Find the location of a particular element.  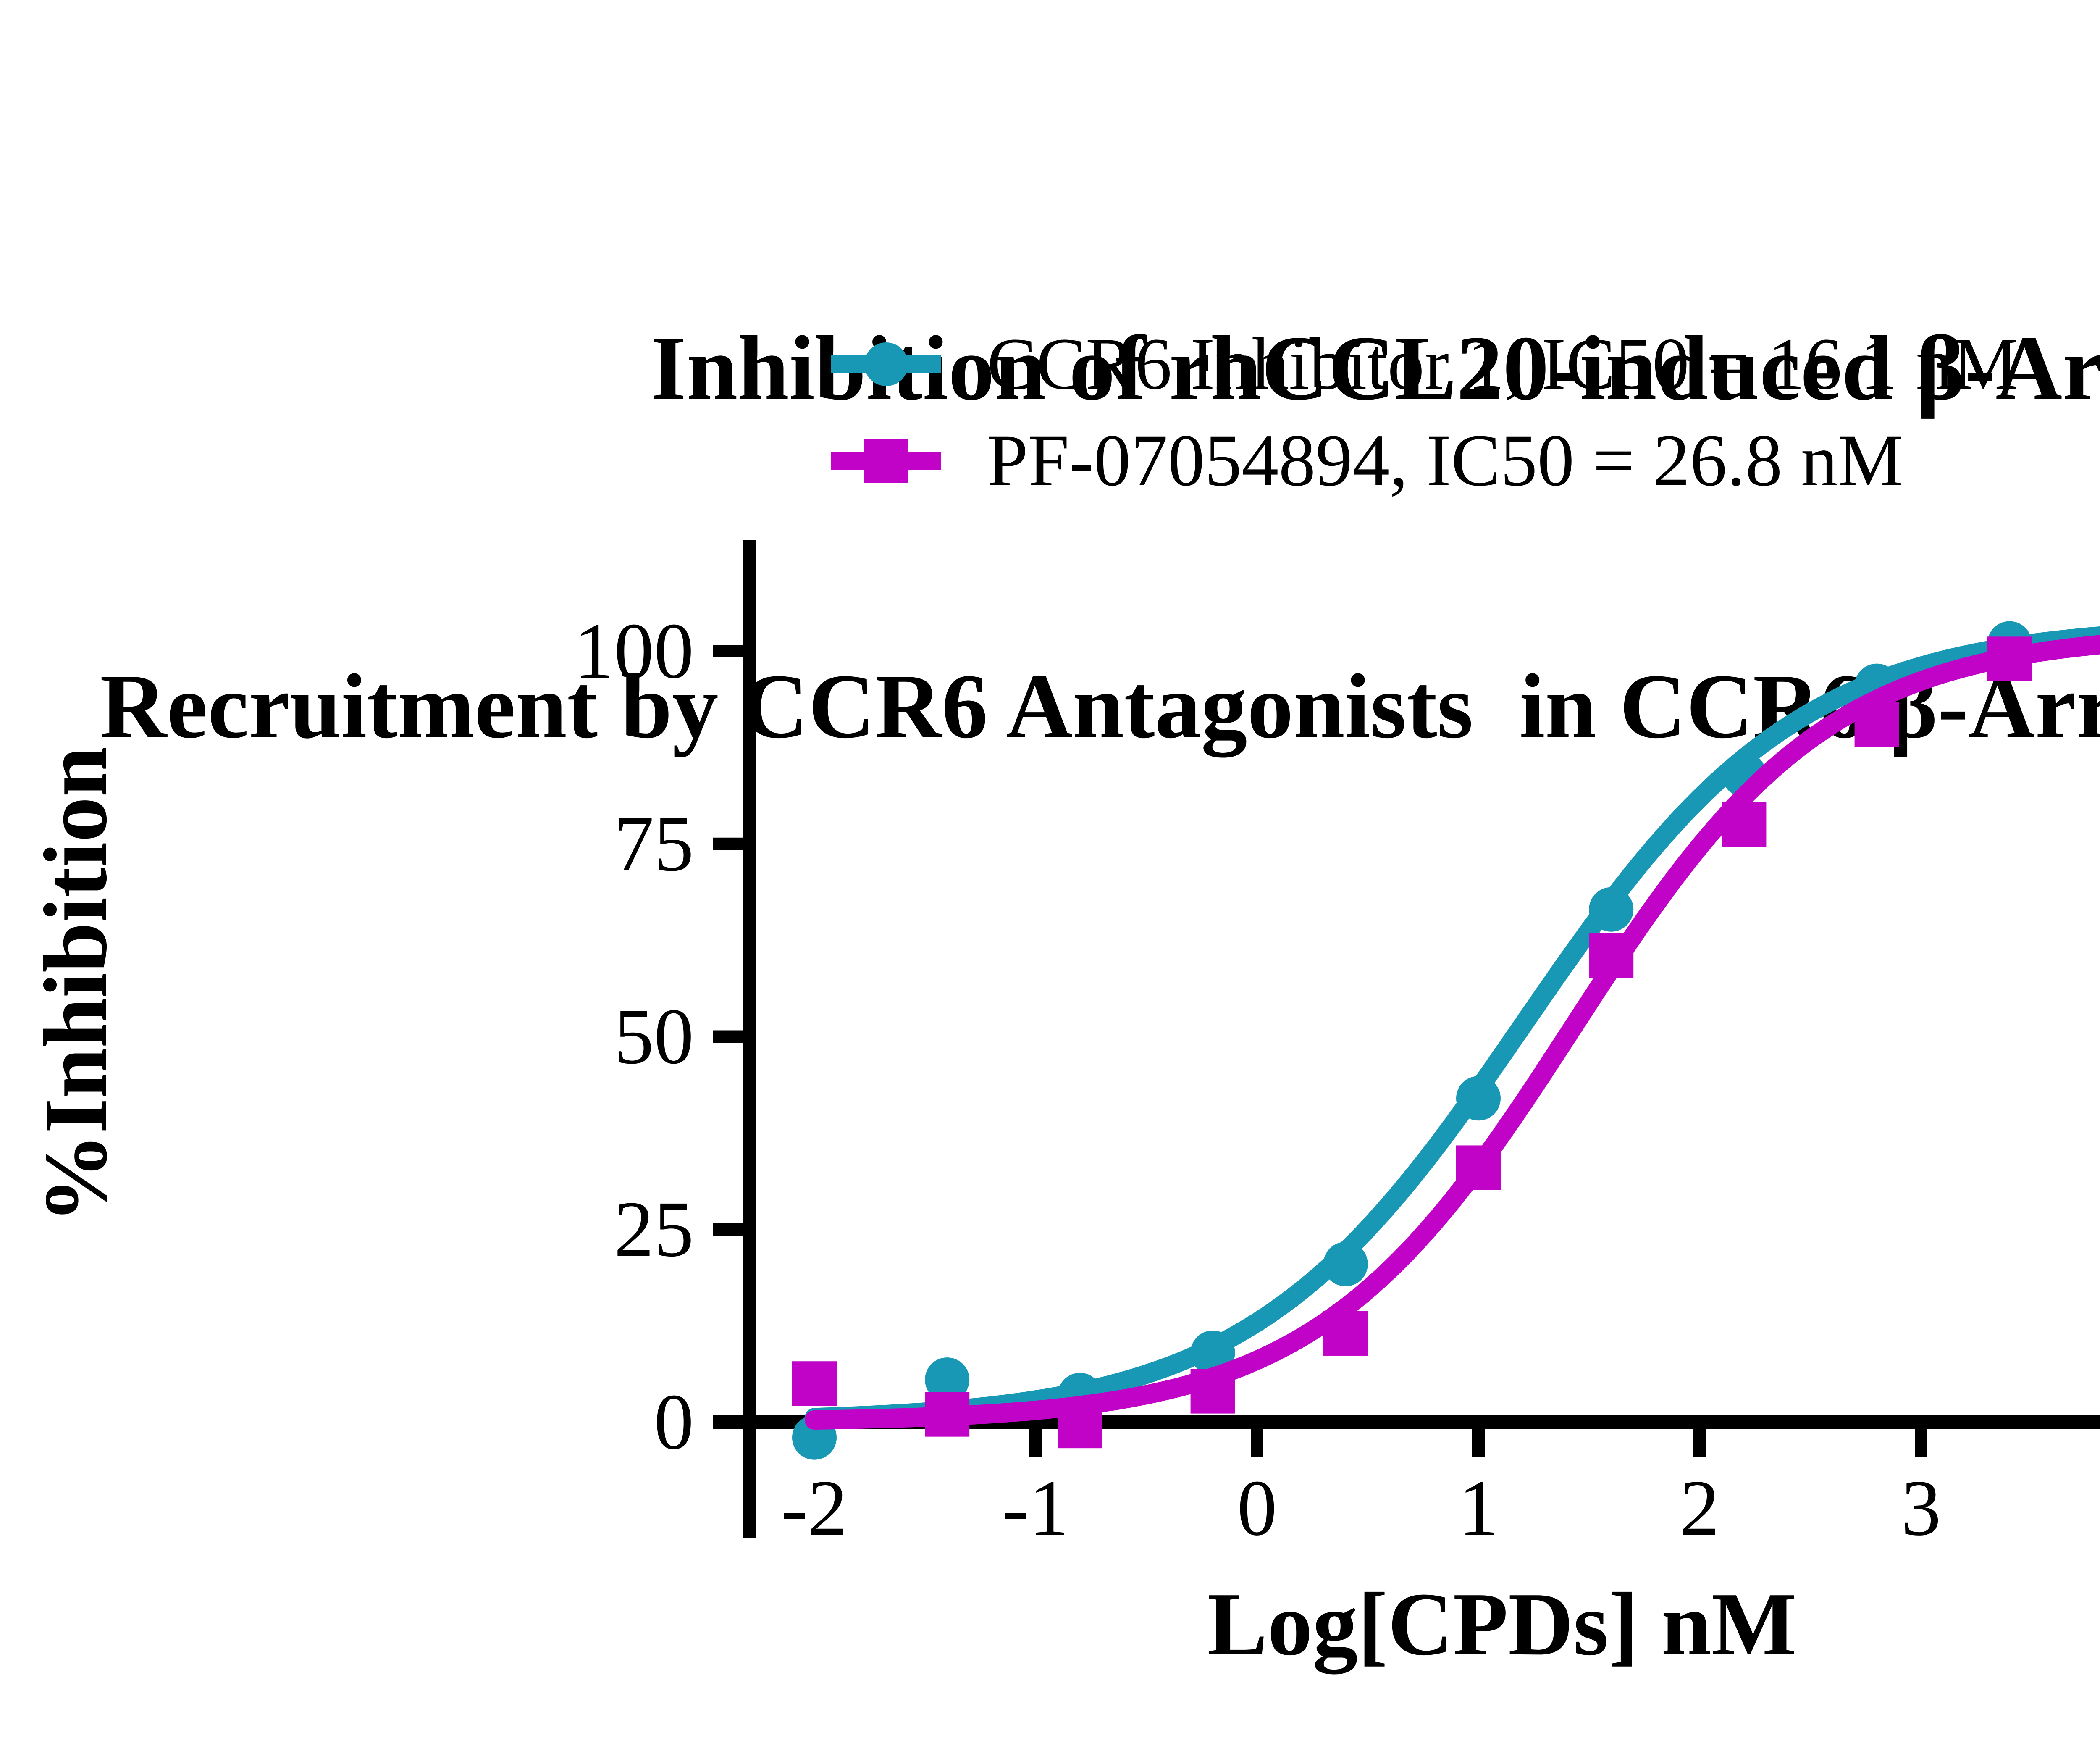

x-tick-label: 0 is located at coordinates (1257, 1508).